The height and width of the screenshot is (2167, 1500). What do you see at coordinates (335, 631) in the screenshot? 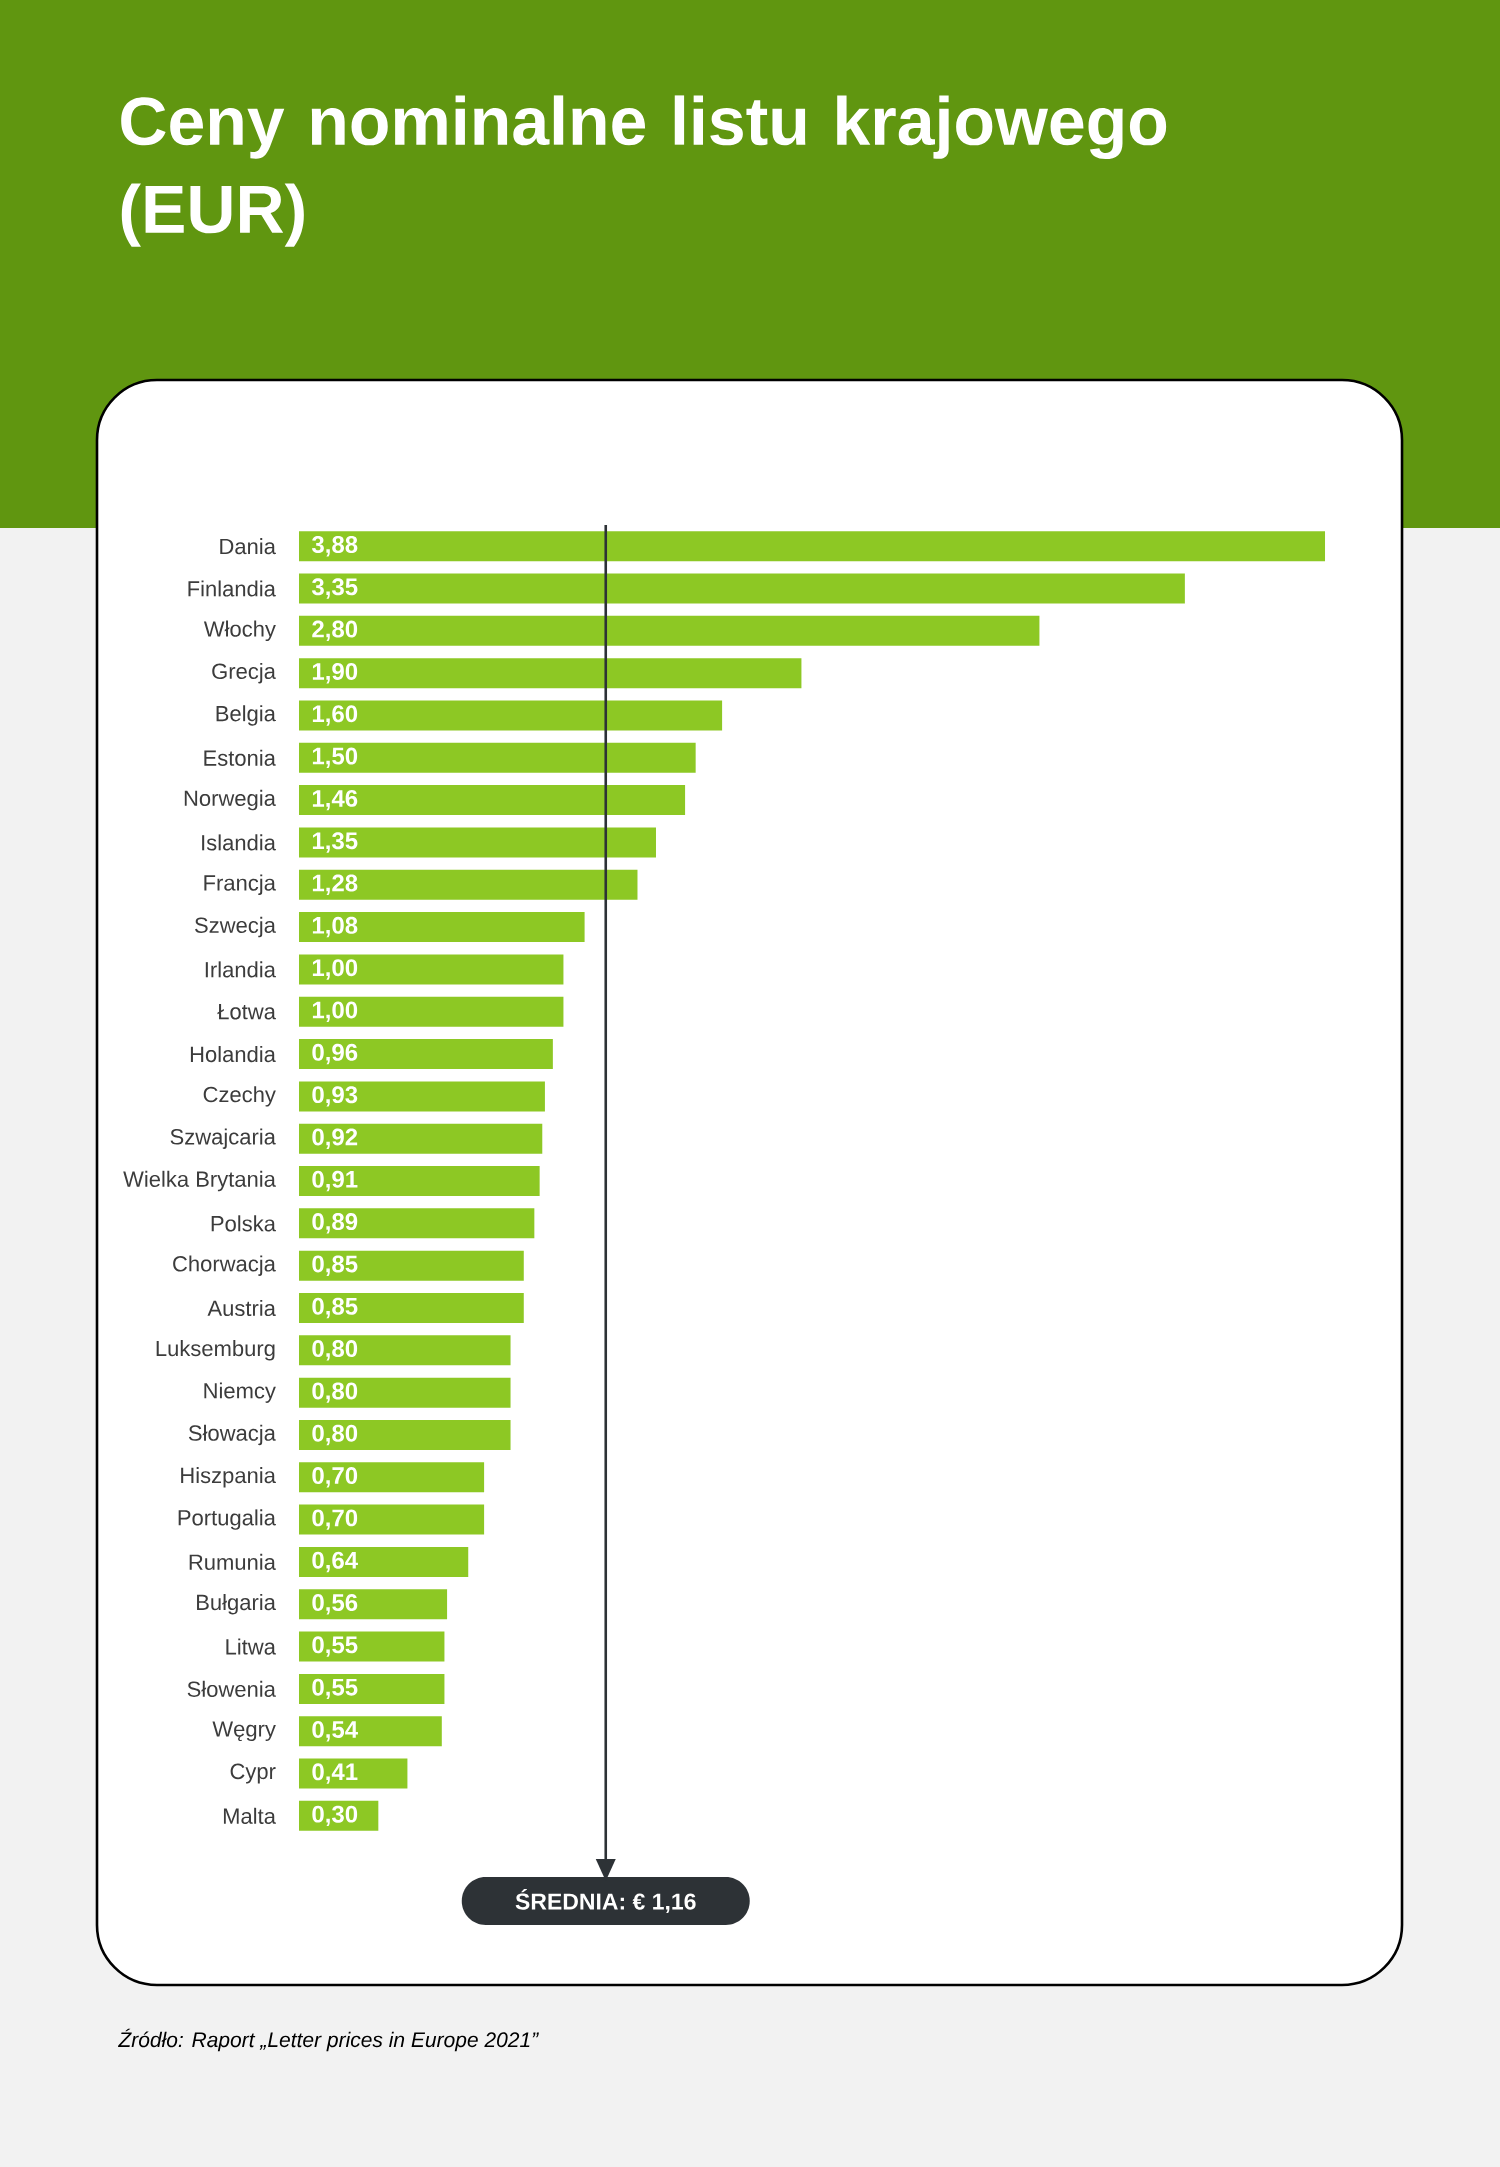
I see `data-label: 2,80` at bounding box center [335, 631].